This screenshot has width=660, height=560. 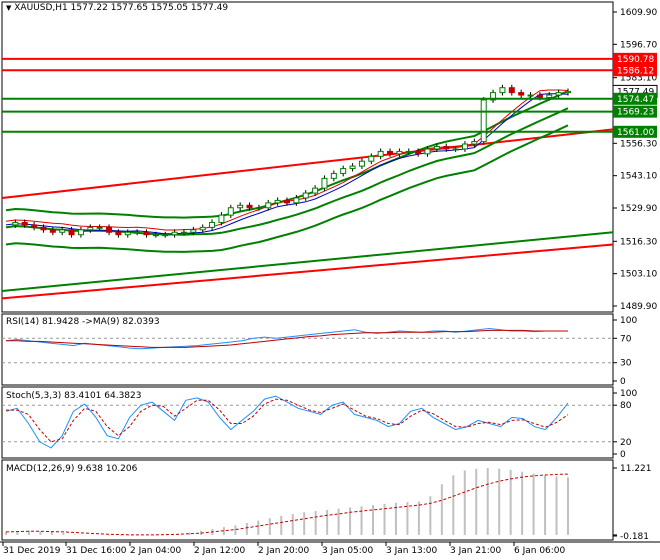 What do you see at coordinates (638, 45) in the screenshot?
I see `price-tick-label: 1596.70` at bounding box center [638, 45].